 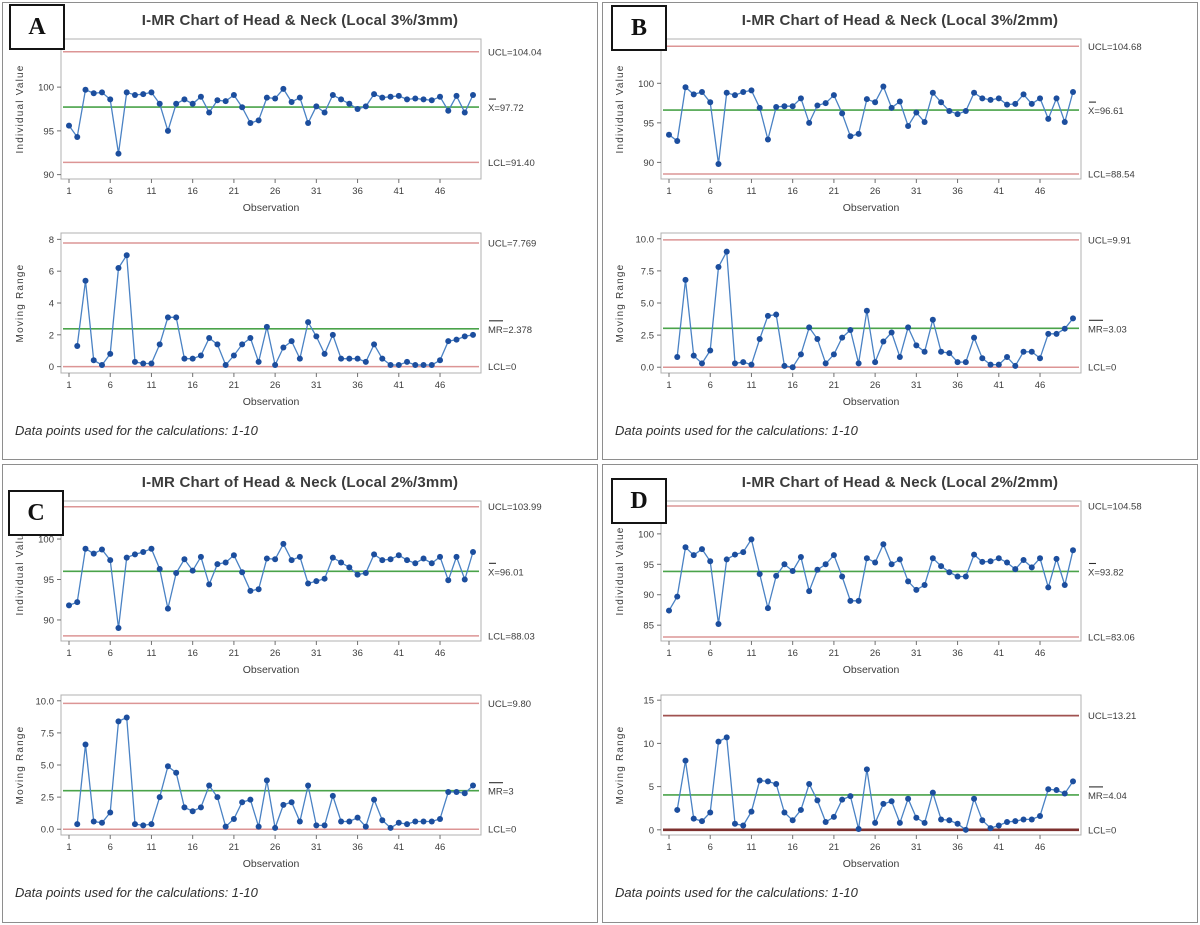 I want to click on chart-title: I-MR Chart of Head & Neck (Local 2%/2mm), so click(x=900, y=482).